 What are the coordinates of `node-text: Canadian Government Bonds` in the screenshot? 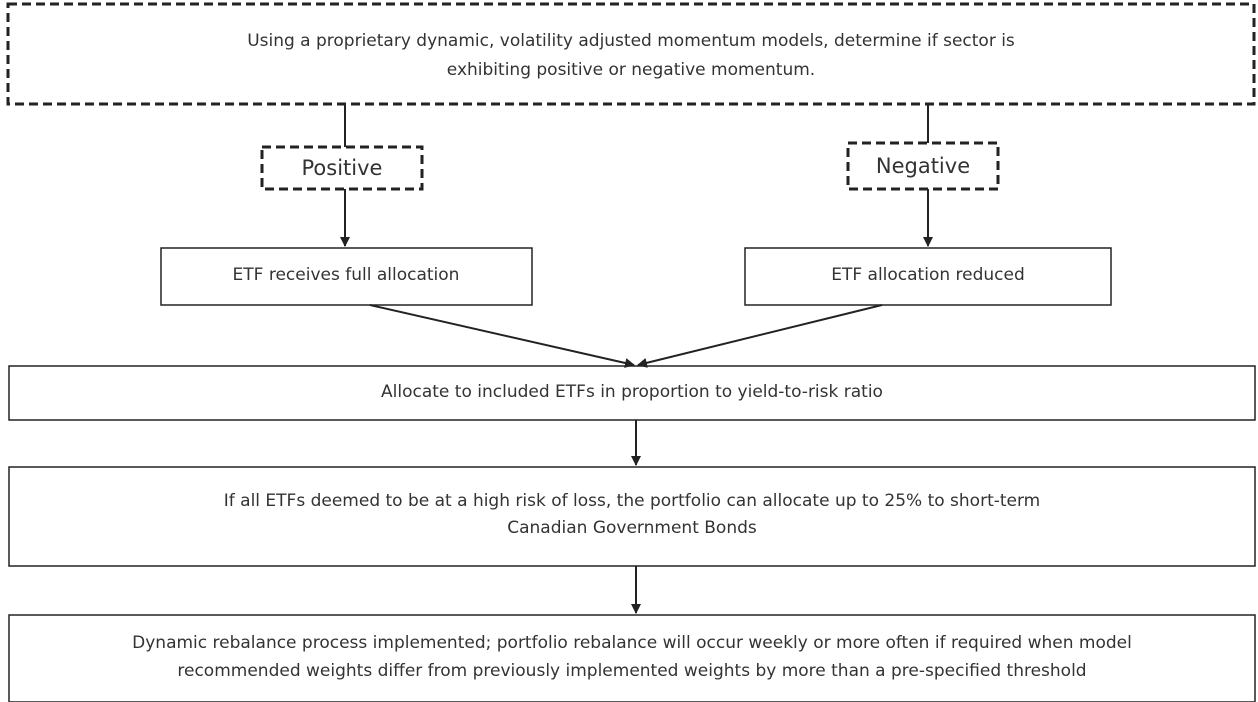 It's located at (632, 528).